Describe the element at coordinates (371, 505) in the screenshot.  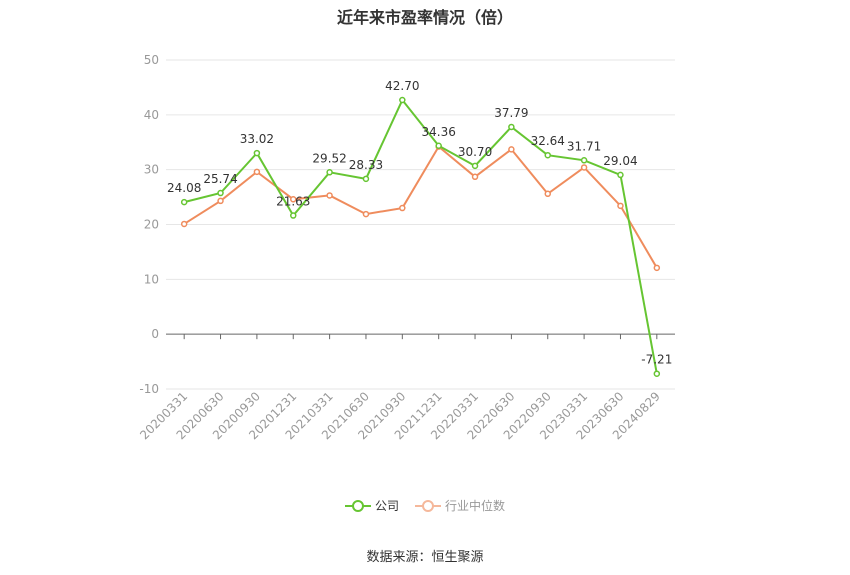
I see `legend-item-company: 公司` at that location.